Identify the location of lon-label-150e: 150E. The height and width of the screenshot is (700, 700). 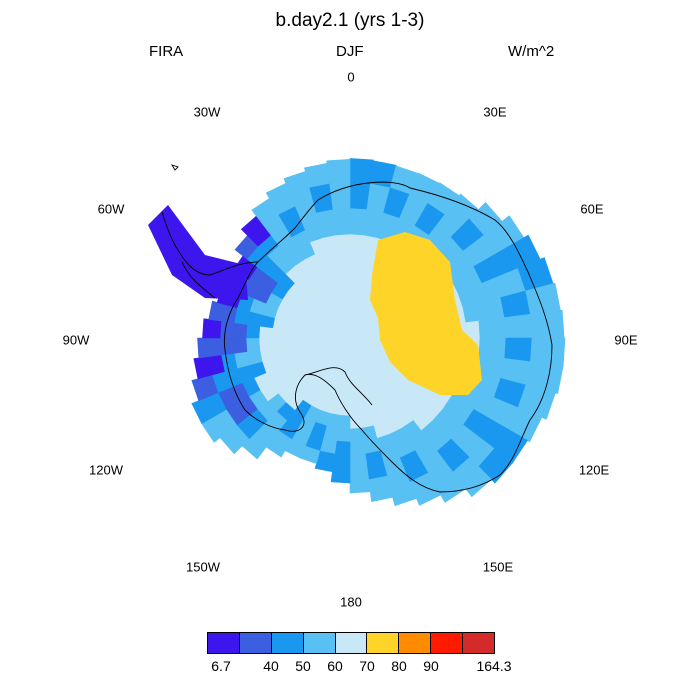
(498, 567).